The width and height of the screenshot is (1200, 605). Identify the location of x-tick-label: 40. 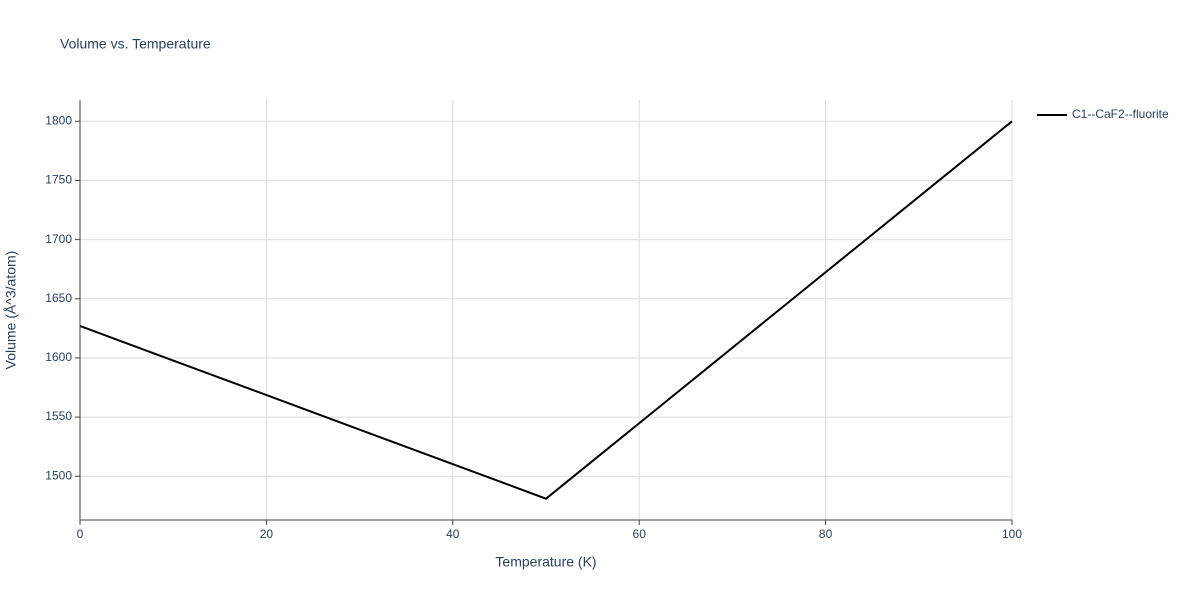
(453, 534).